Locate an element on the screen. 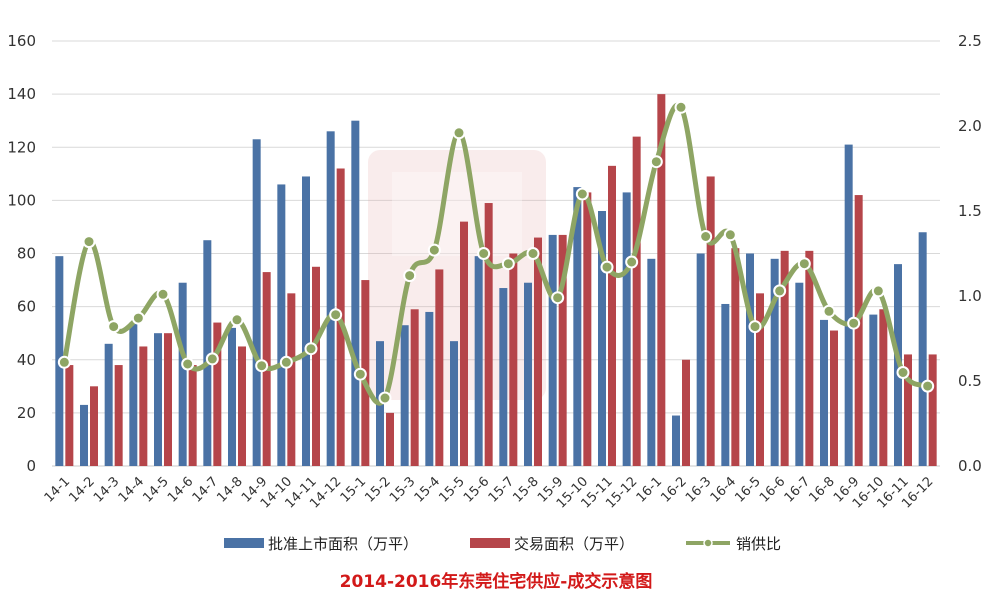 The height and width of the screenshot is (608, 994). x-tick-label: 15-7 is located at coordinates (501, 489).